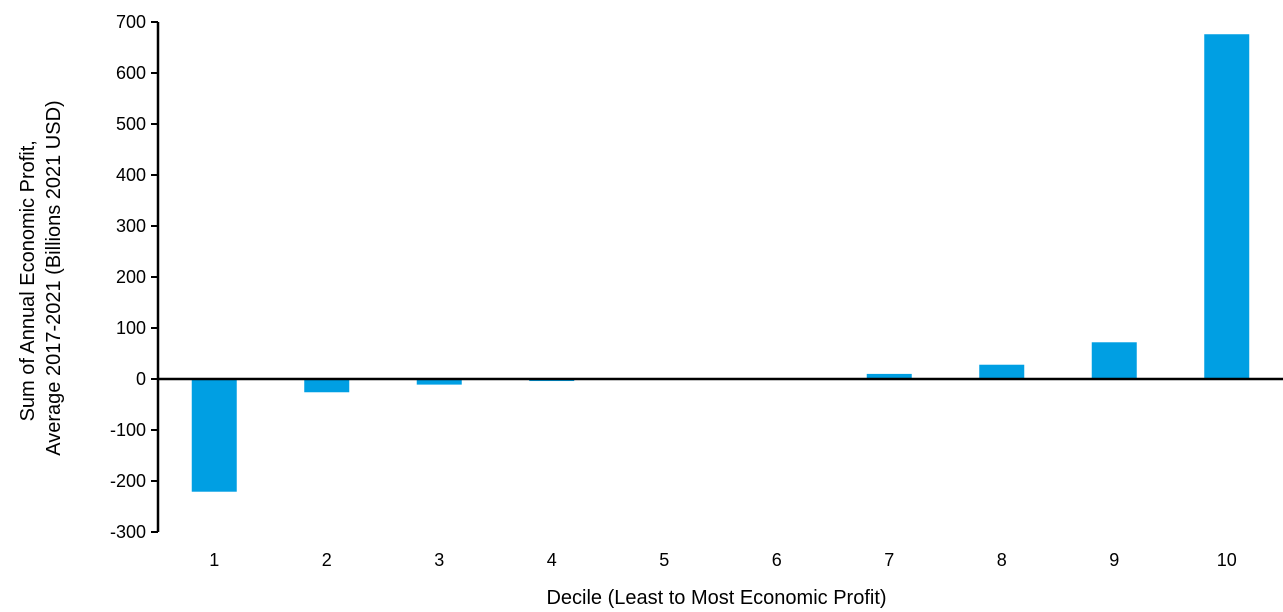 The height and width of the screenshot is (612, 1283). What do you see at coordinates (716, 598) in the screenshot?
I see `x-axis-title: Decile (Least to Most Economic Profit)` at bounding box center [716, 598].